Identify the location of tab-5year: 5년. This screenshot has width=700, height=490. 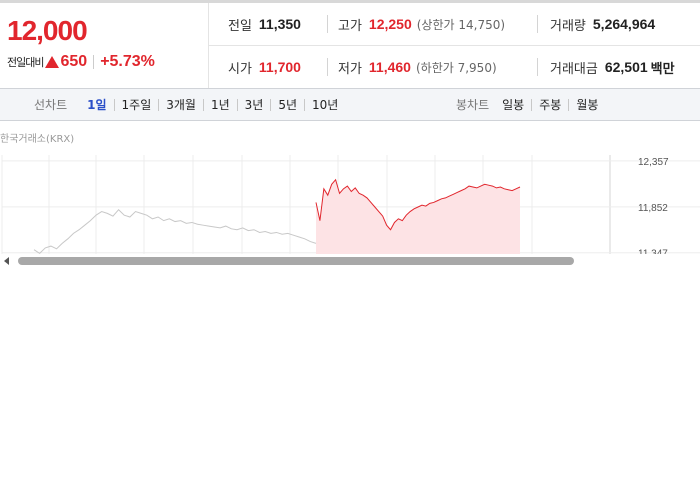
(288, 105).